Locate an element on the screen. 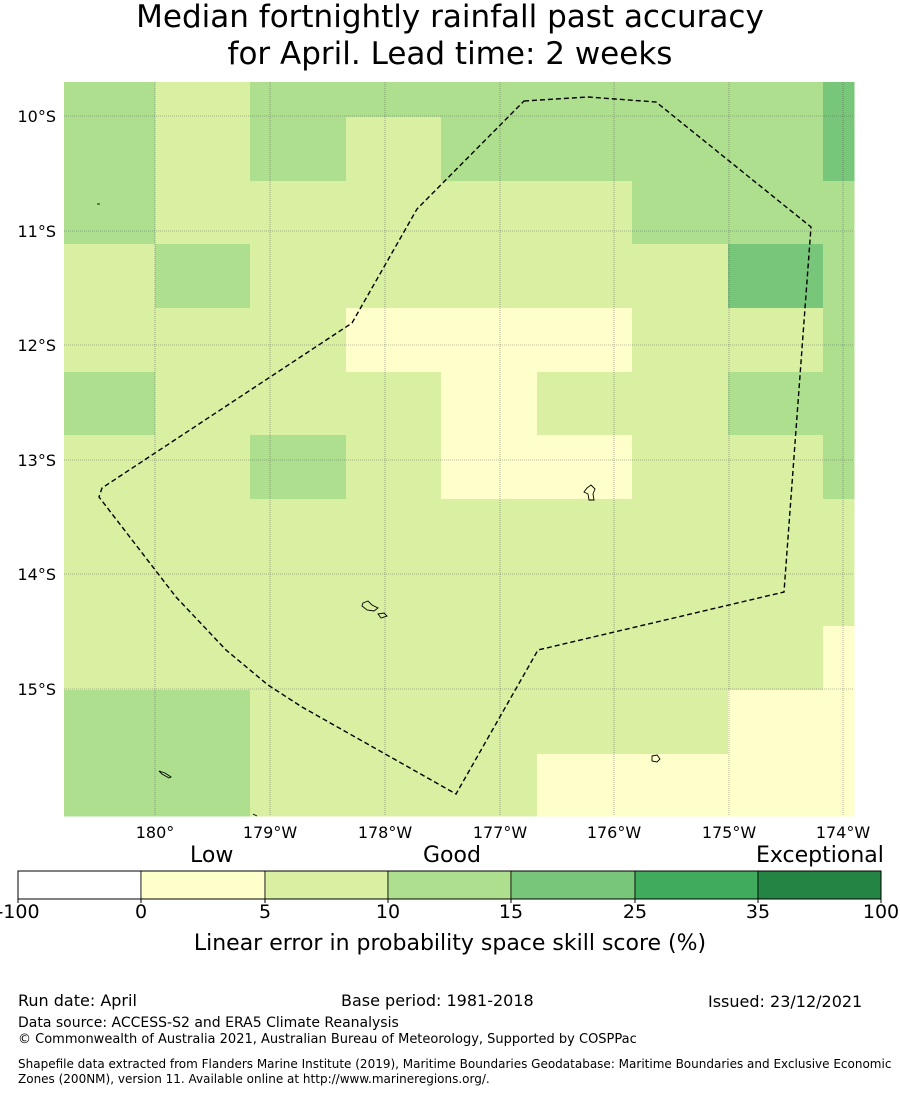 The height and width of the screenshot is (1095, 900). longitude-label: 176°W is located at coordinates (614, 832).